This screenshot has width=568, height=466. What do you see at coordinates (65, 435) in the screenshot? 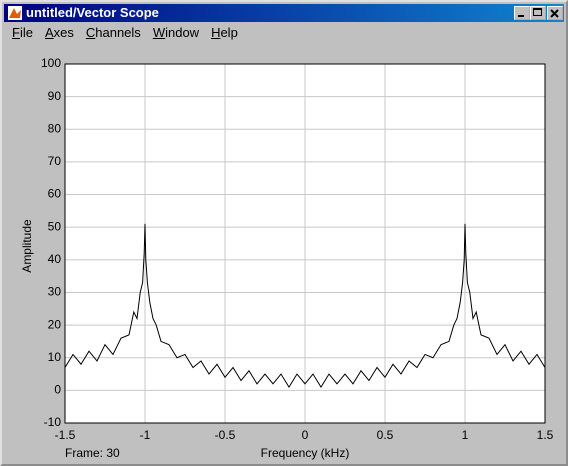
I see `x-tick-label: -1.5` at bounding box center [65, 435].